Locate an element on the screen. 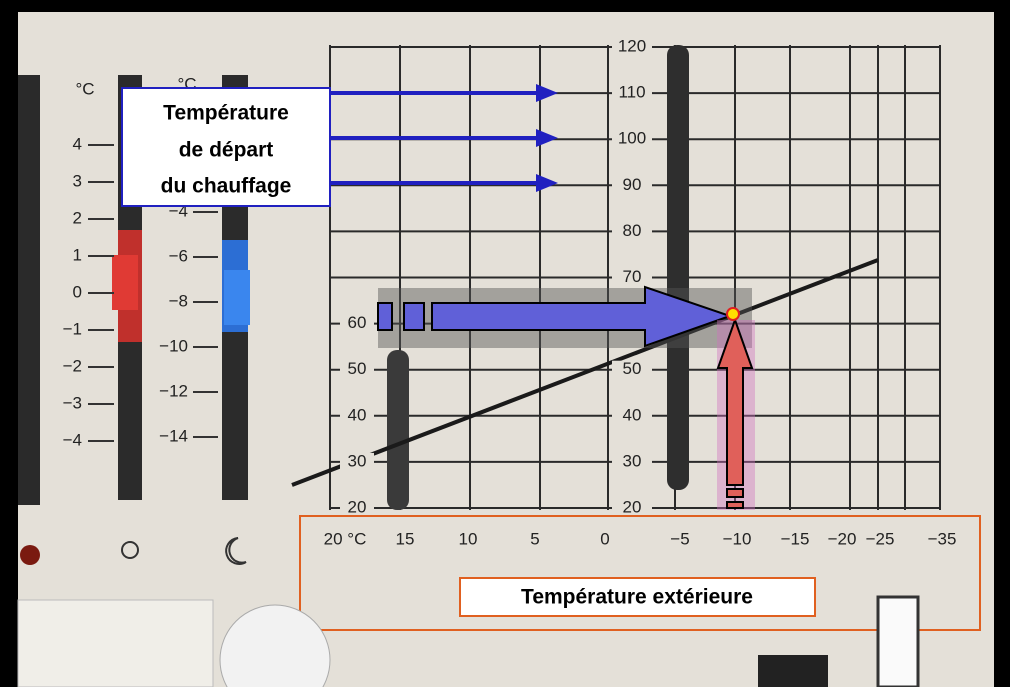 Image resolution: width=1010 pixels, height=687 pixels. outdoor-arrow is located at coordinates (735, 401).